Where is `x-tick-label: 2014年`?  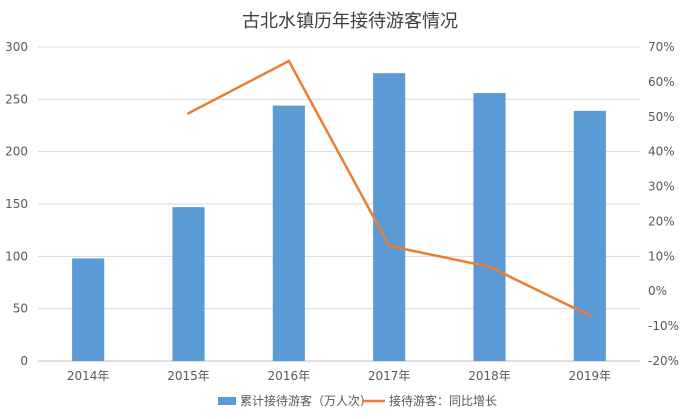 x-tick-label: 2014年 is located at coordinates (88, 376).